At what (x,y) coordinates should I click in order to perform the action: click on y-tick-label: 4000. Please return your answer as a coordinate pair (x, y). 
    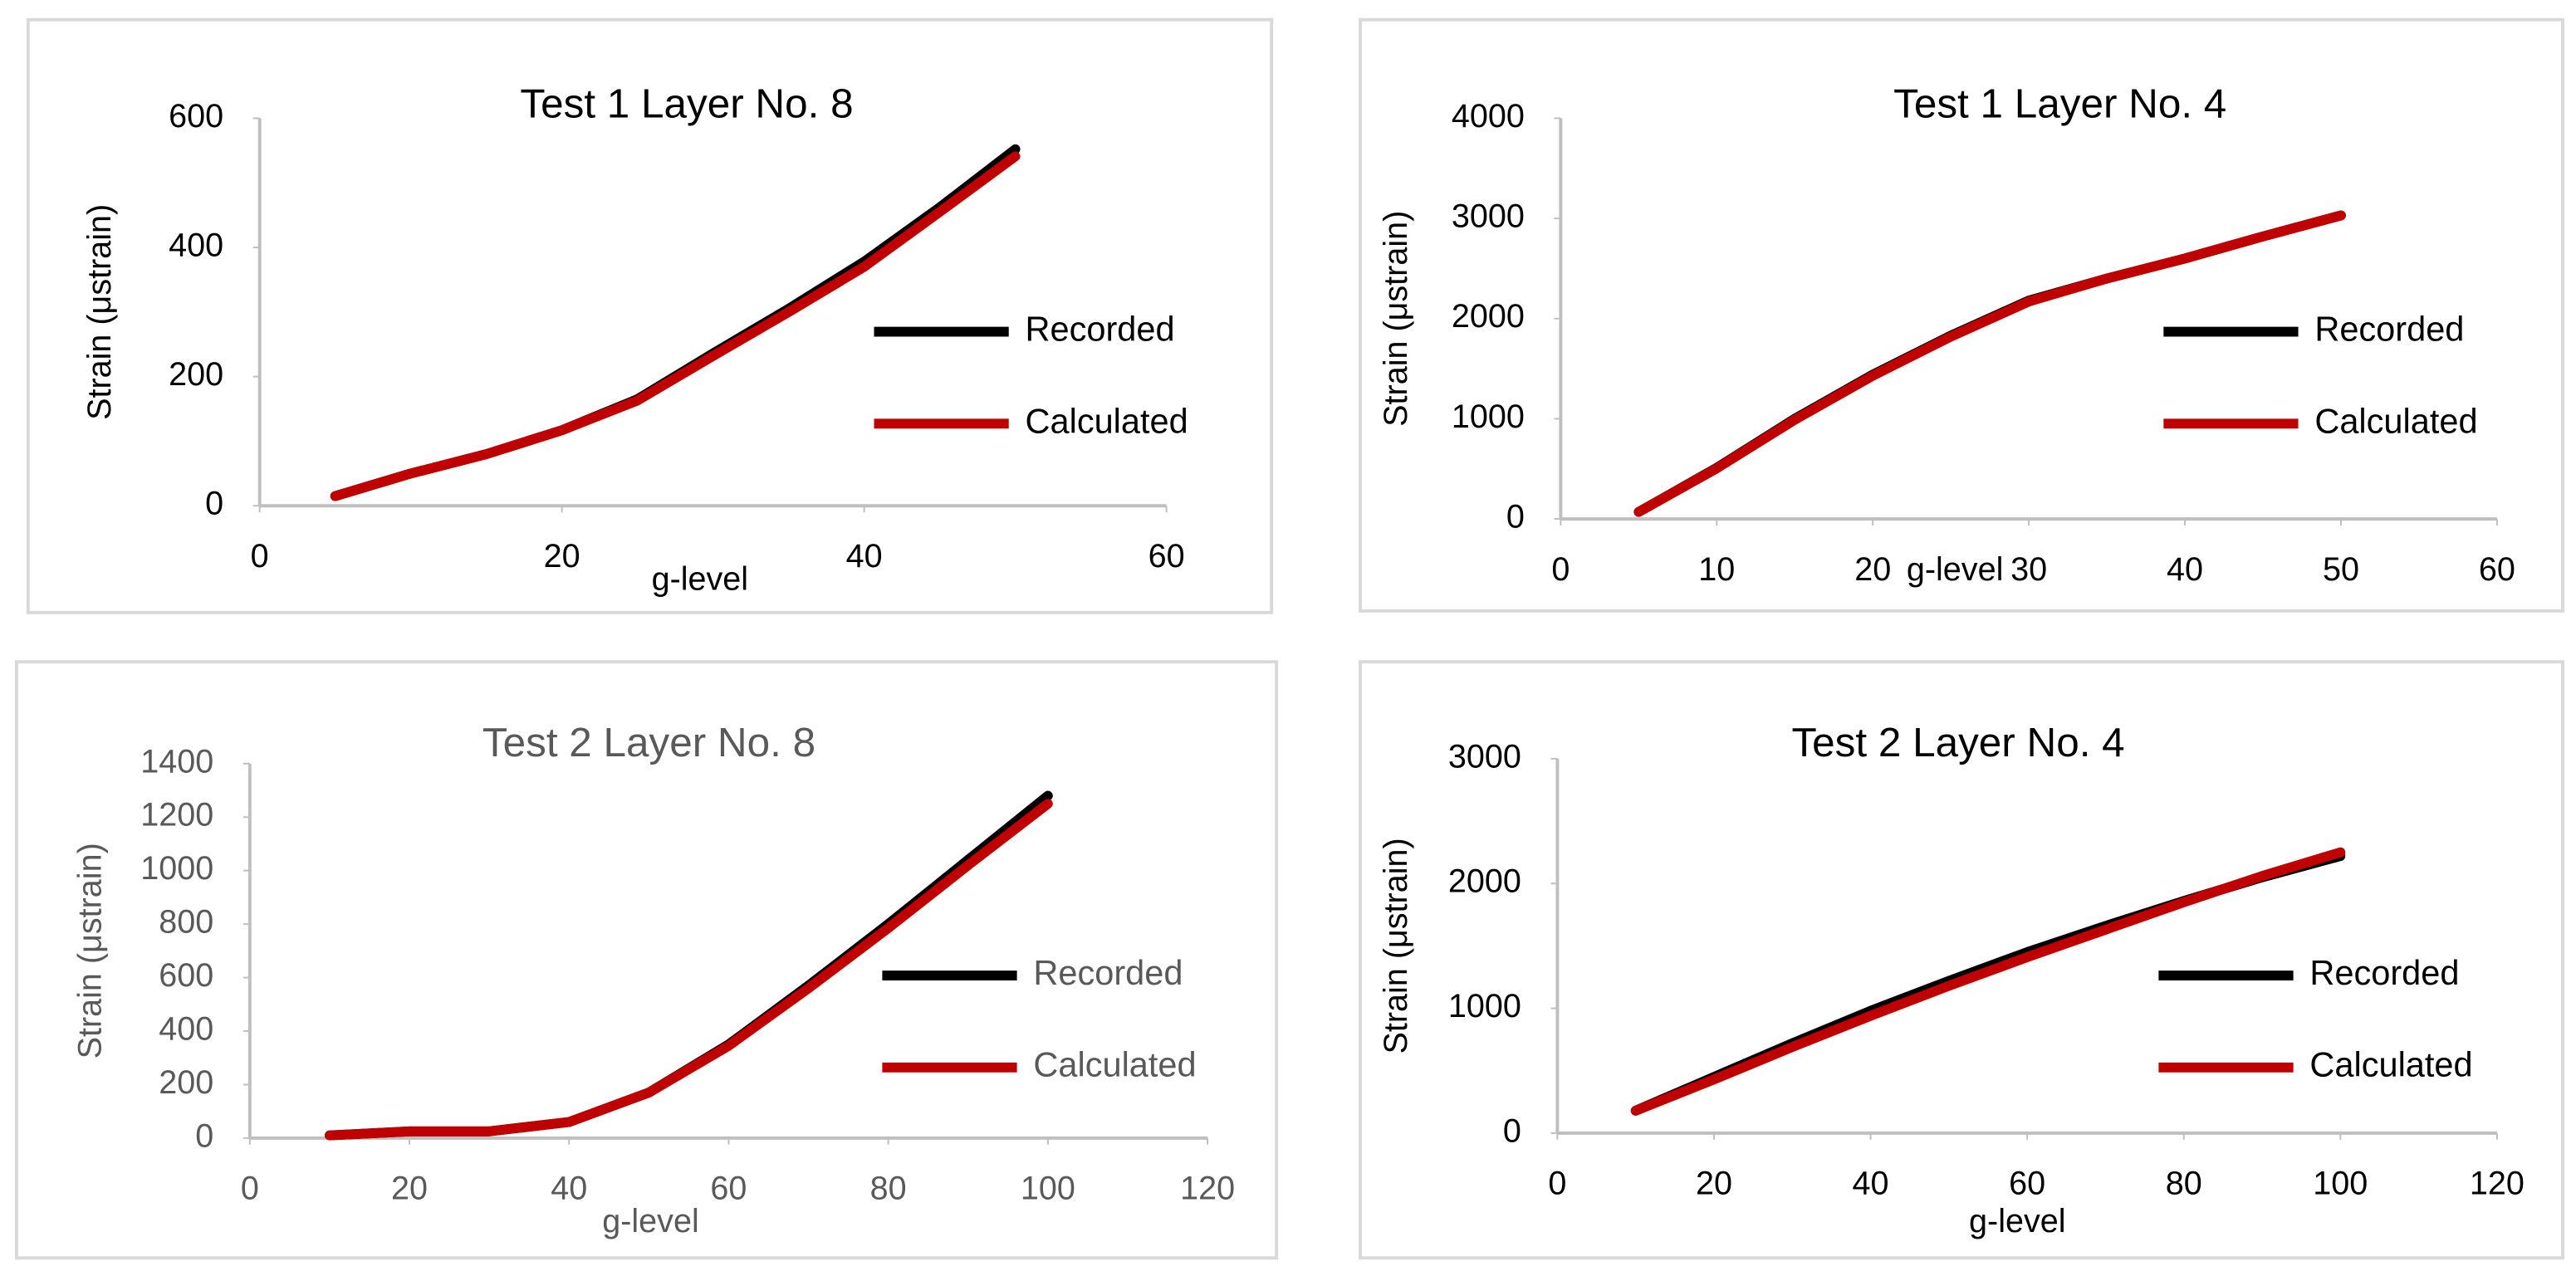
    Looking at the image, I should click on (1489, 116).